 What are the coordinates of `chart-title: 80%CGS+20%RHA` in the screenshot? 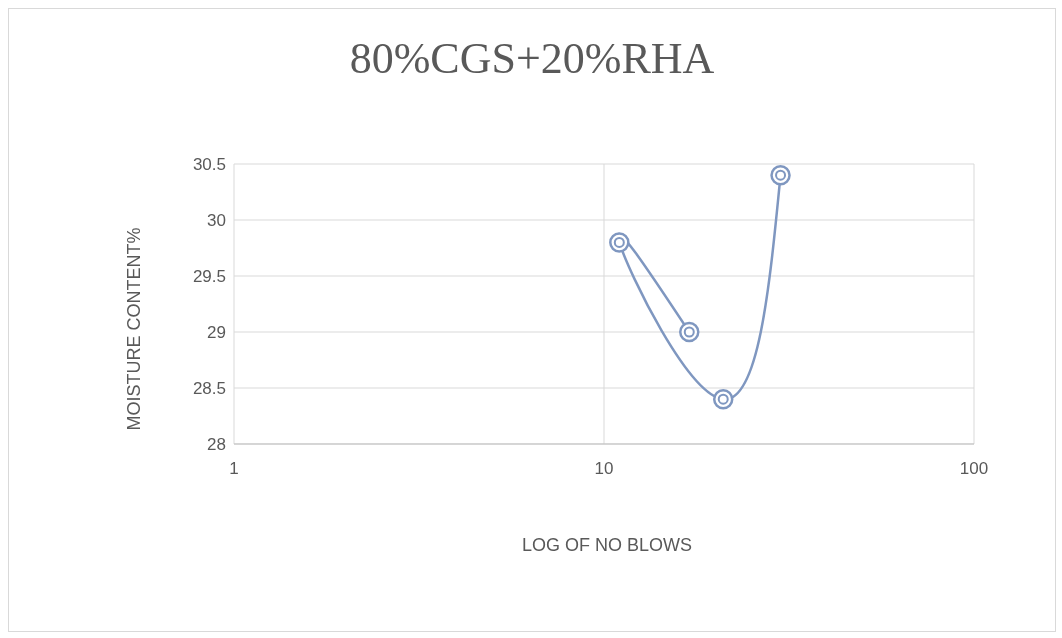 It's located at (532, 58).